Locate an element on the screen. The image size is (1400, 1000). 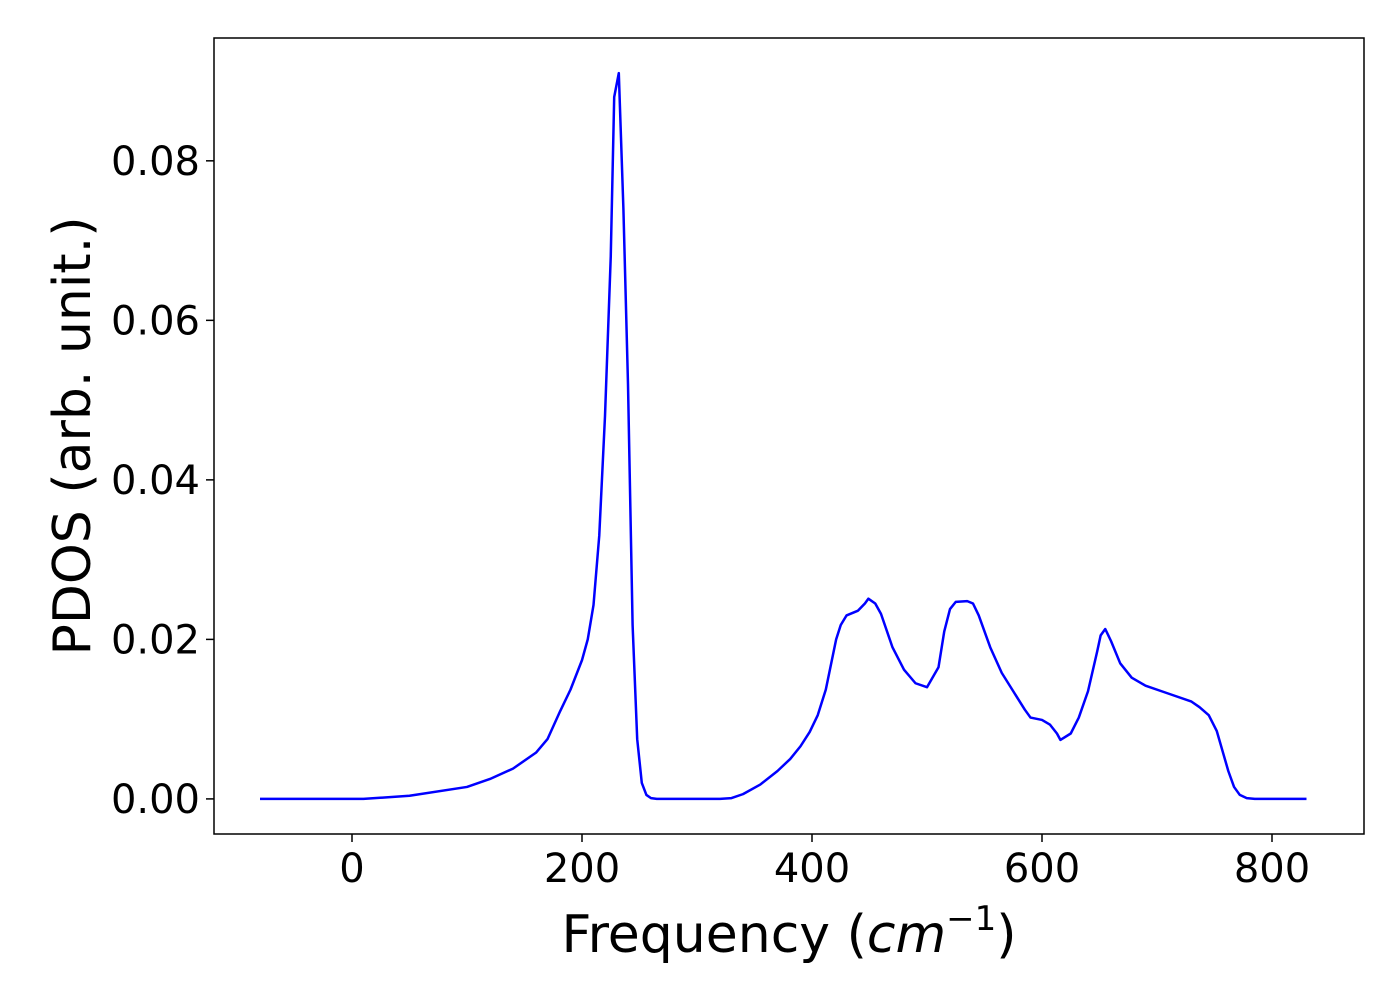
x-label-exponent: −1 is located at coordinates (971, 919).